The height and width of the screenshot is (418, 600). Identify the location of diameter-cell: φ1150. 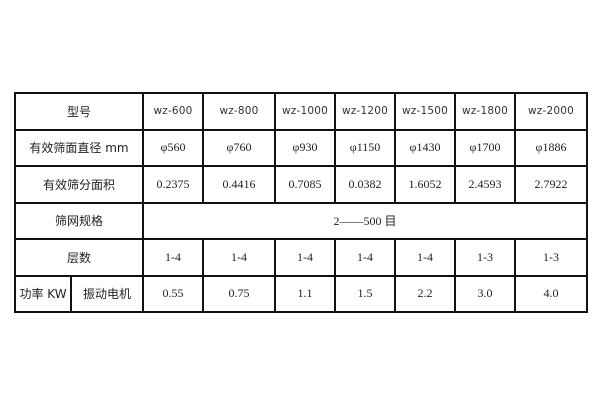
(365, 147).